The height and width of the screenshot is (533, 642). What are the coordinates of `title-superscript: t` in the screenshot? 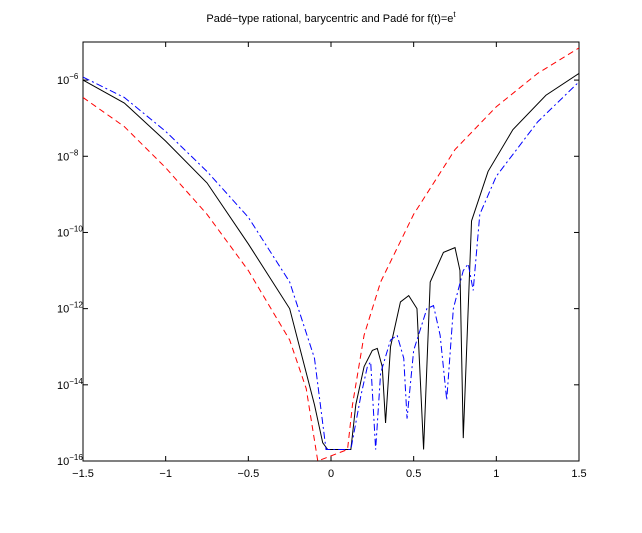 It's located at (454, 14).